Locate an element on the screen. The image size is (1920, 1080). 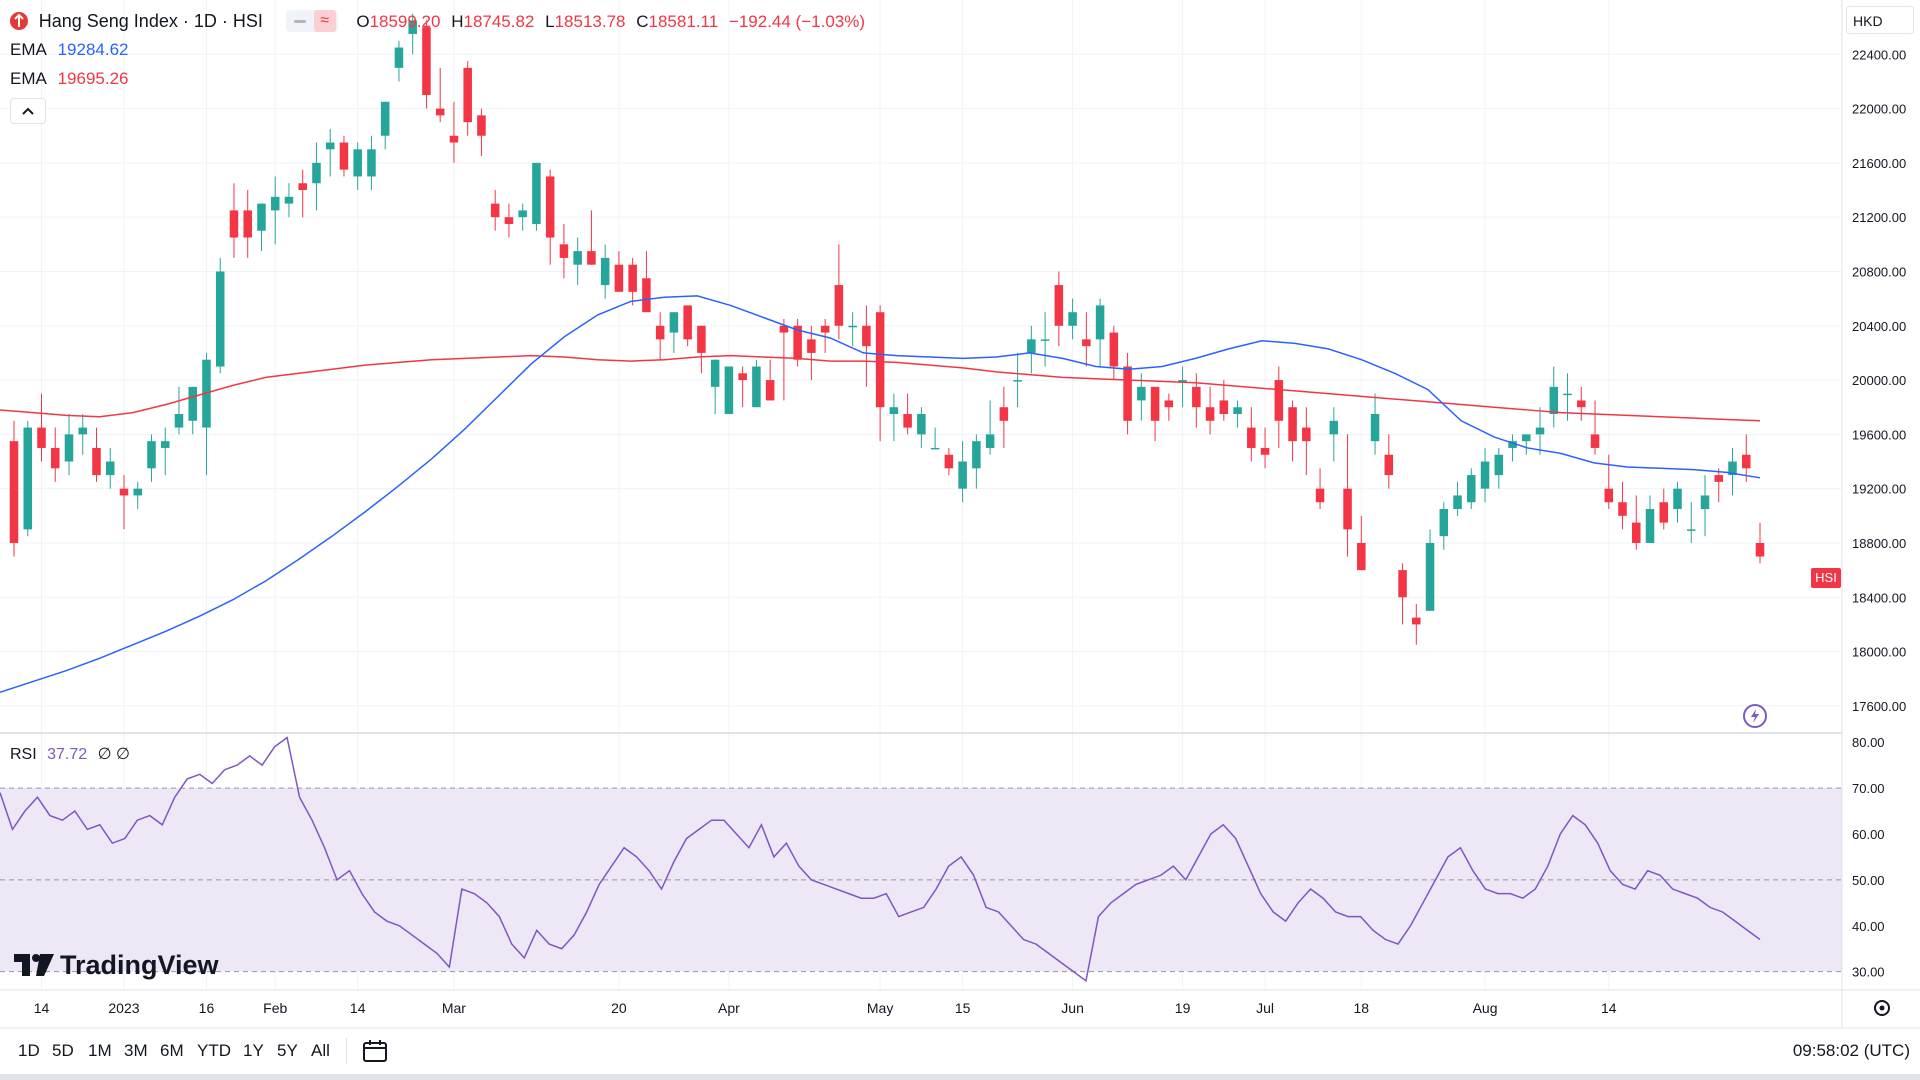
timeframe-1d: 1D is located at coordinates (29, 1050).